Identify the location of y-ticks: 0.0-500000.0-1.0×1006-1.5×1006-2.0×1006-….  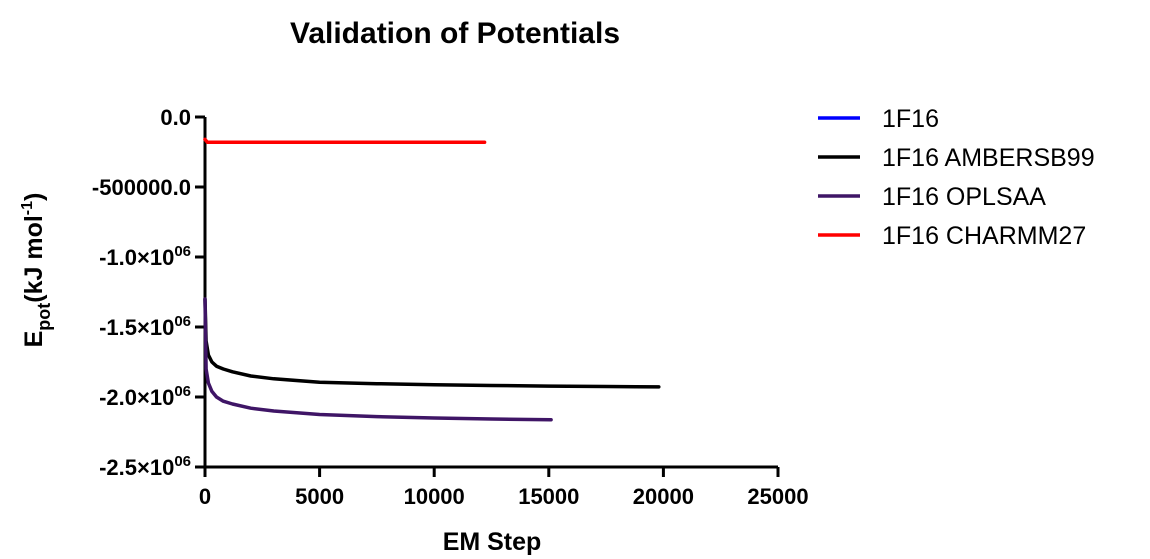
(148, 292).